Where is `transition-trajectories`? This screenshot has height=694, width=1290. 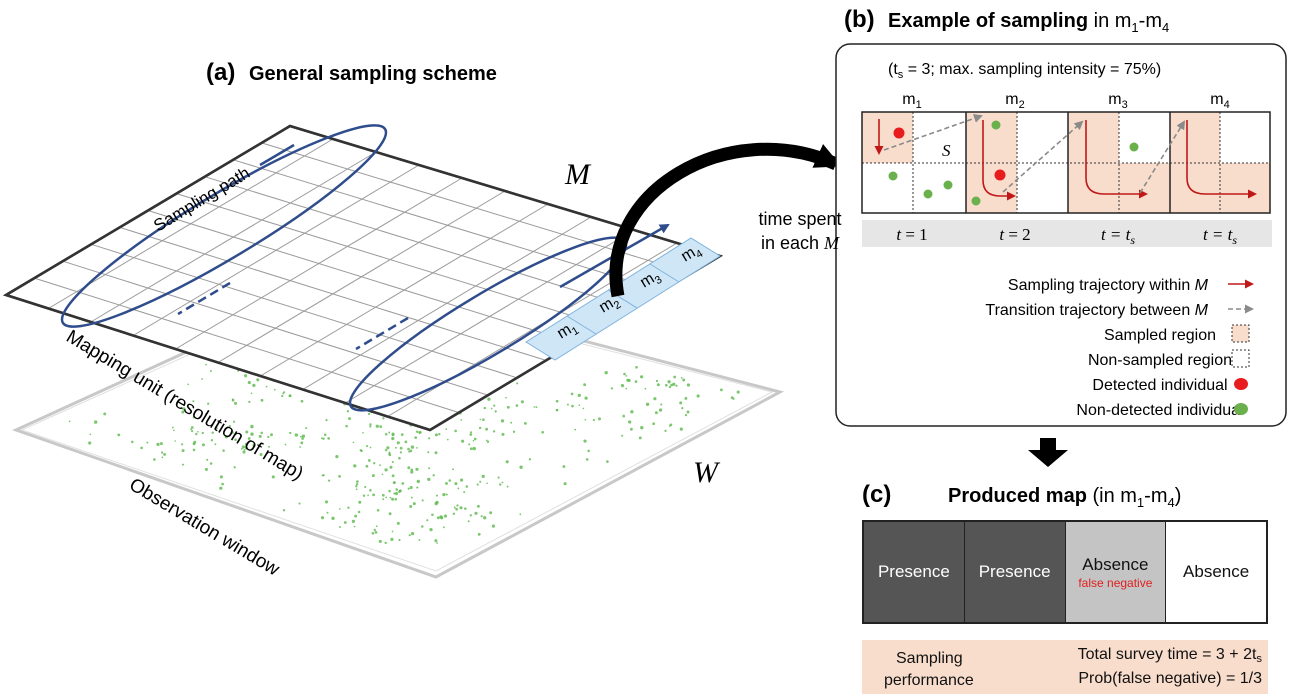
transition-trajectories is located at coordinates (1034, 154).